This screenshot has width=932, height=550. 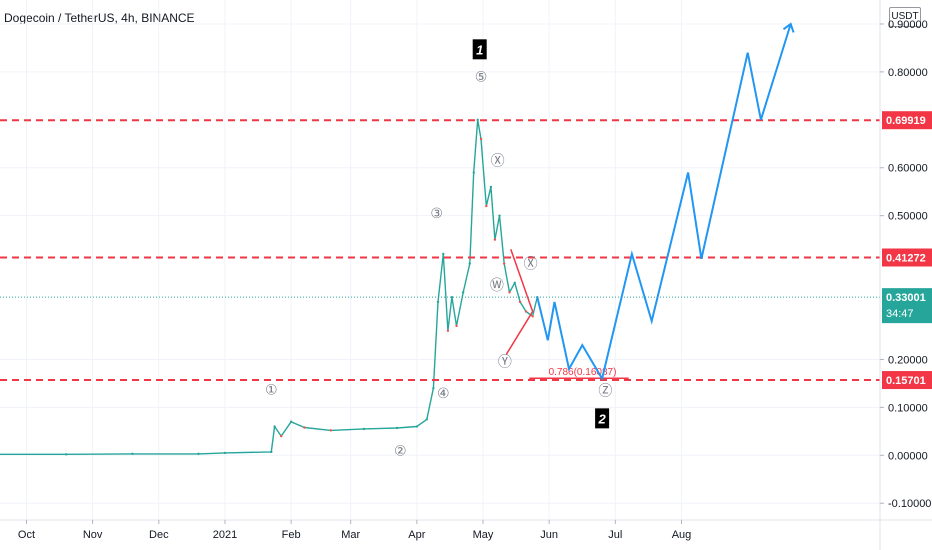 I want to click on countdown-label: 34:47, so click(x=900, y=314).